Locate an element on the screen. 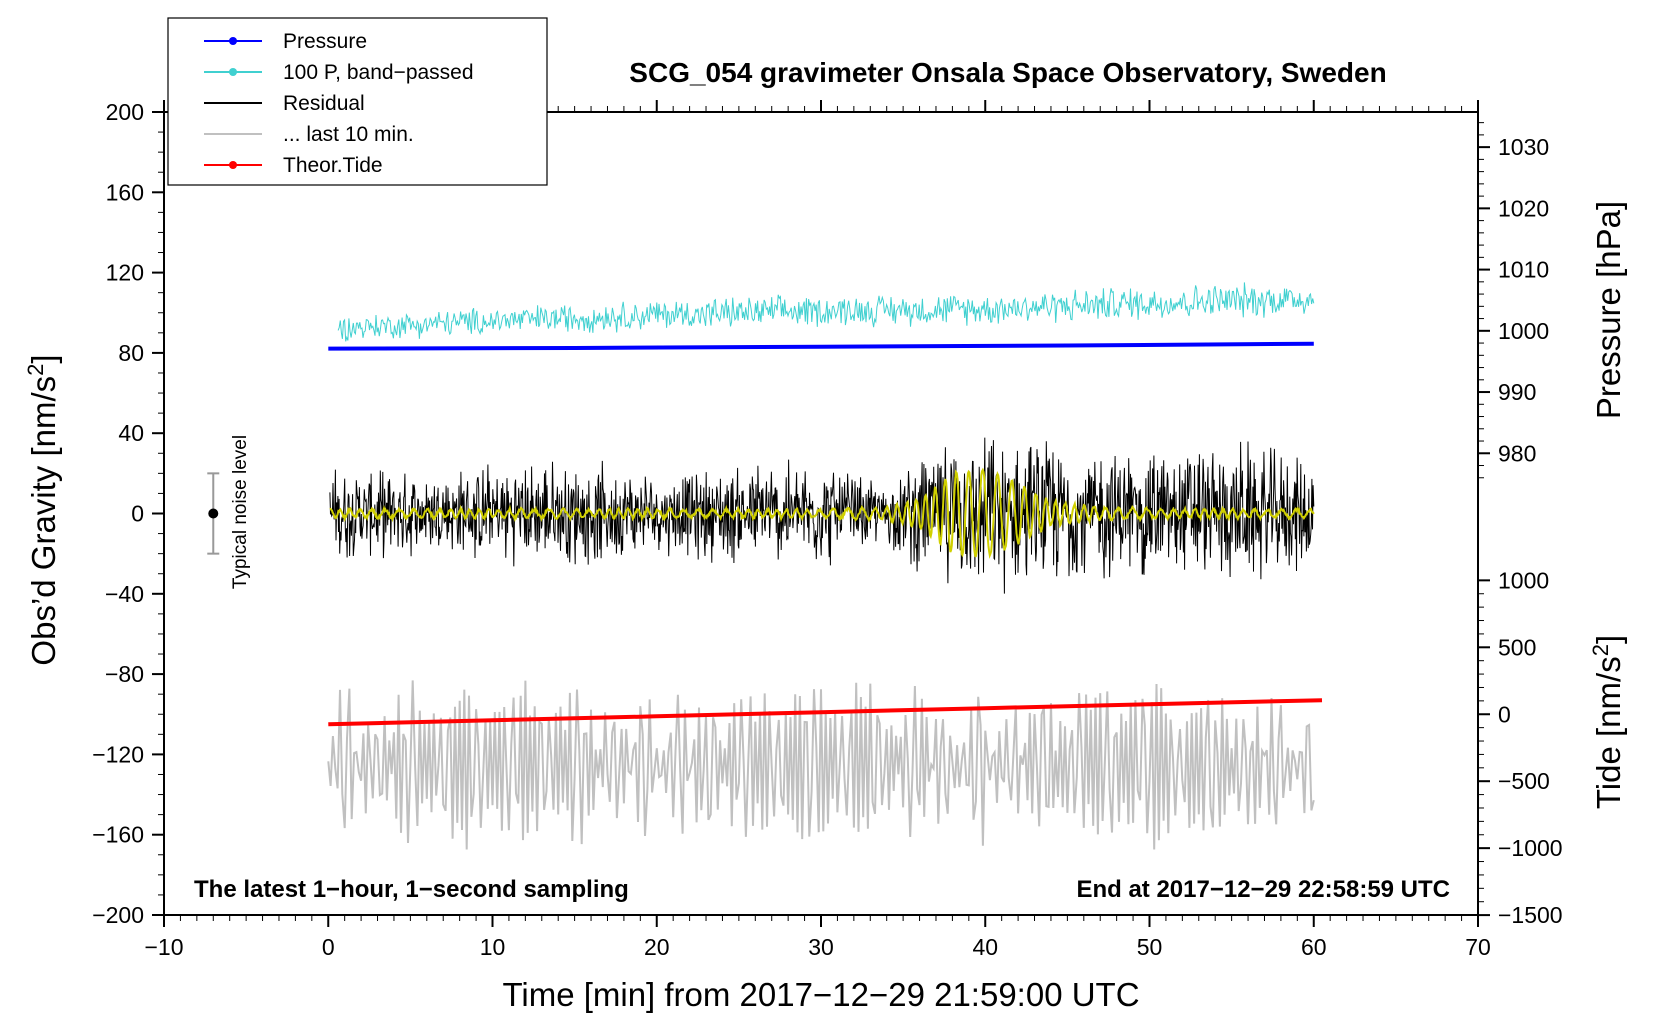 The width and height of the screenshot is (1660, 1020). x-axis-title: Time [min] from 2017−12−29 21:59:00 UTC is located at coordinates (820, 994).